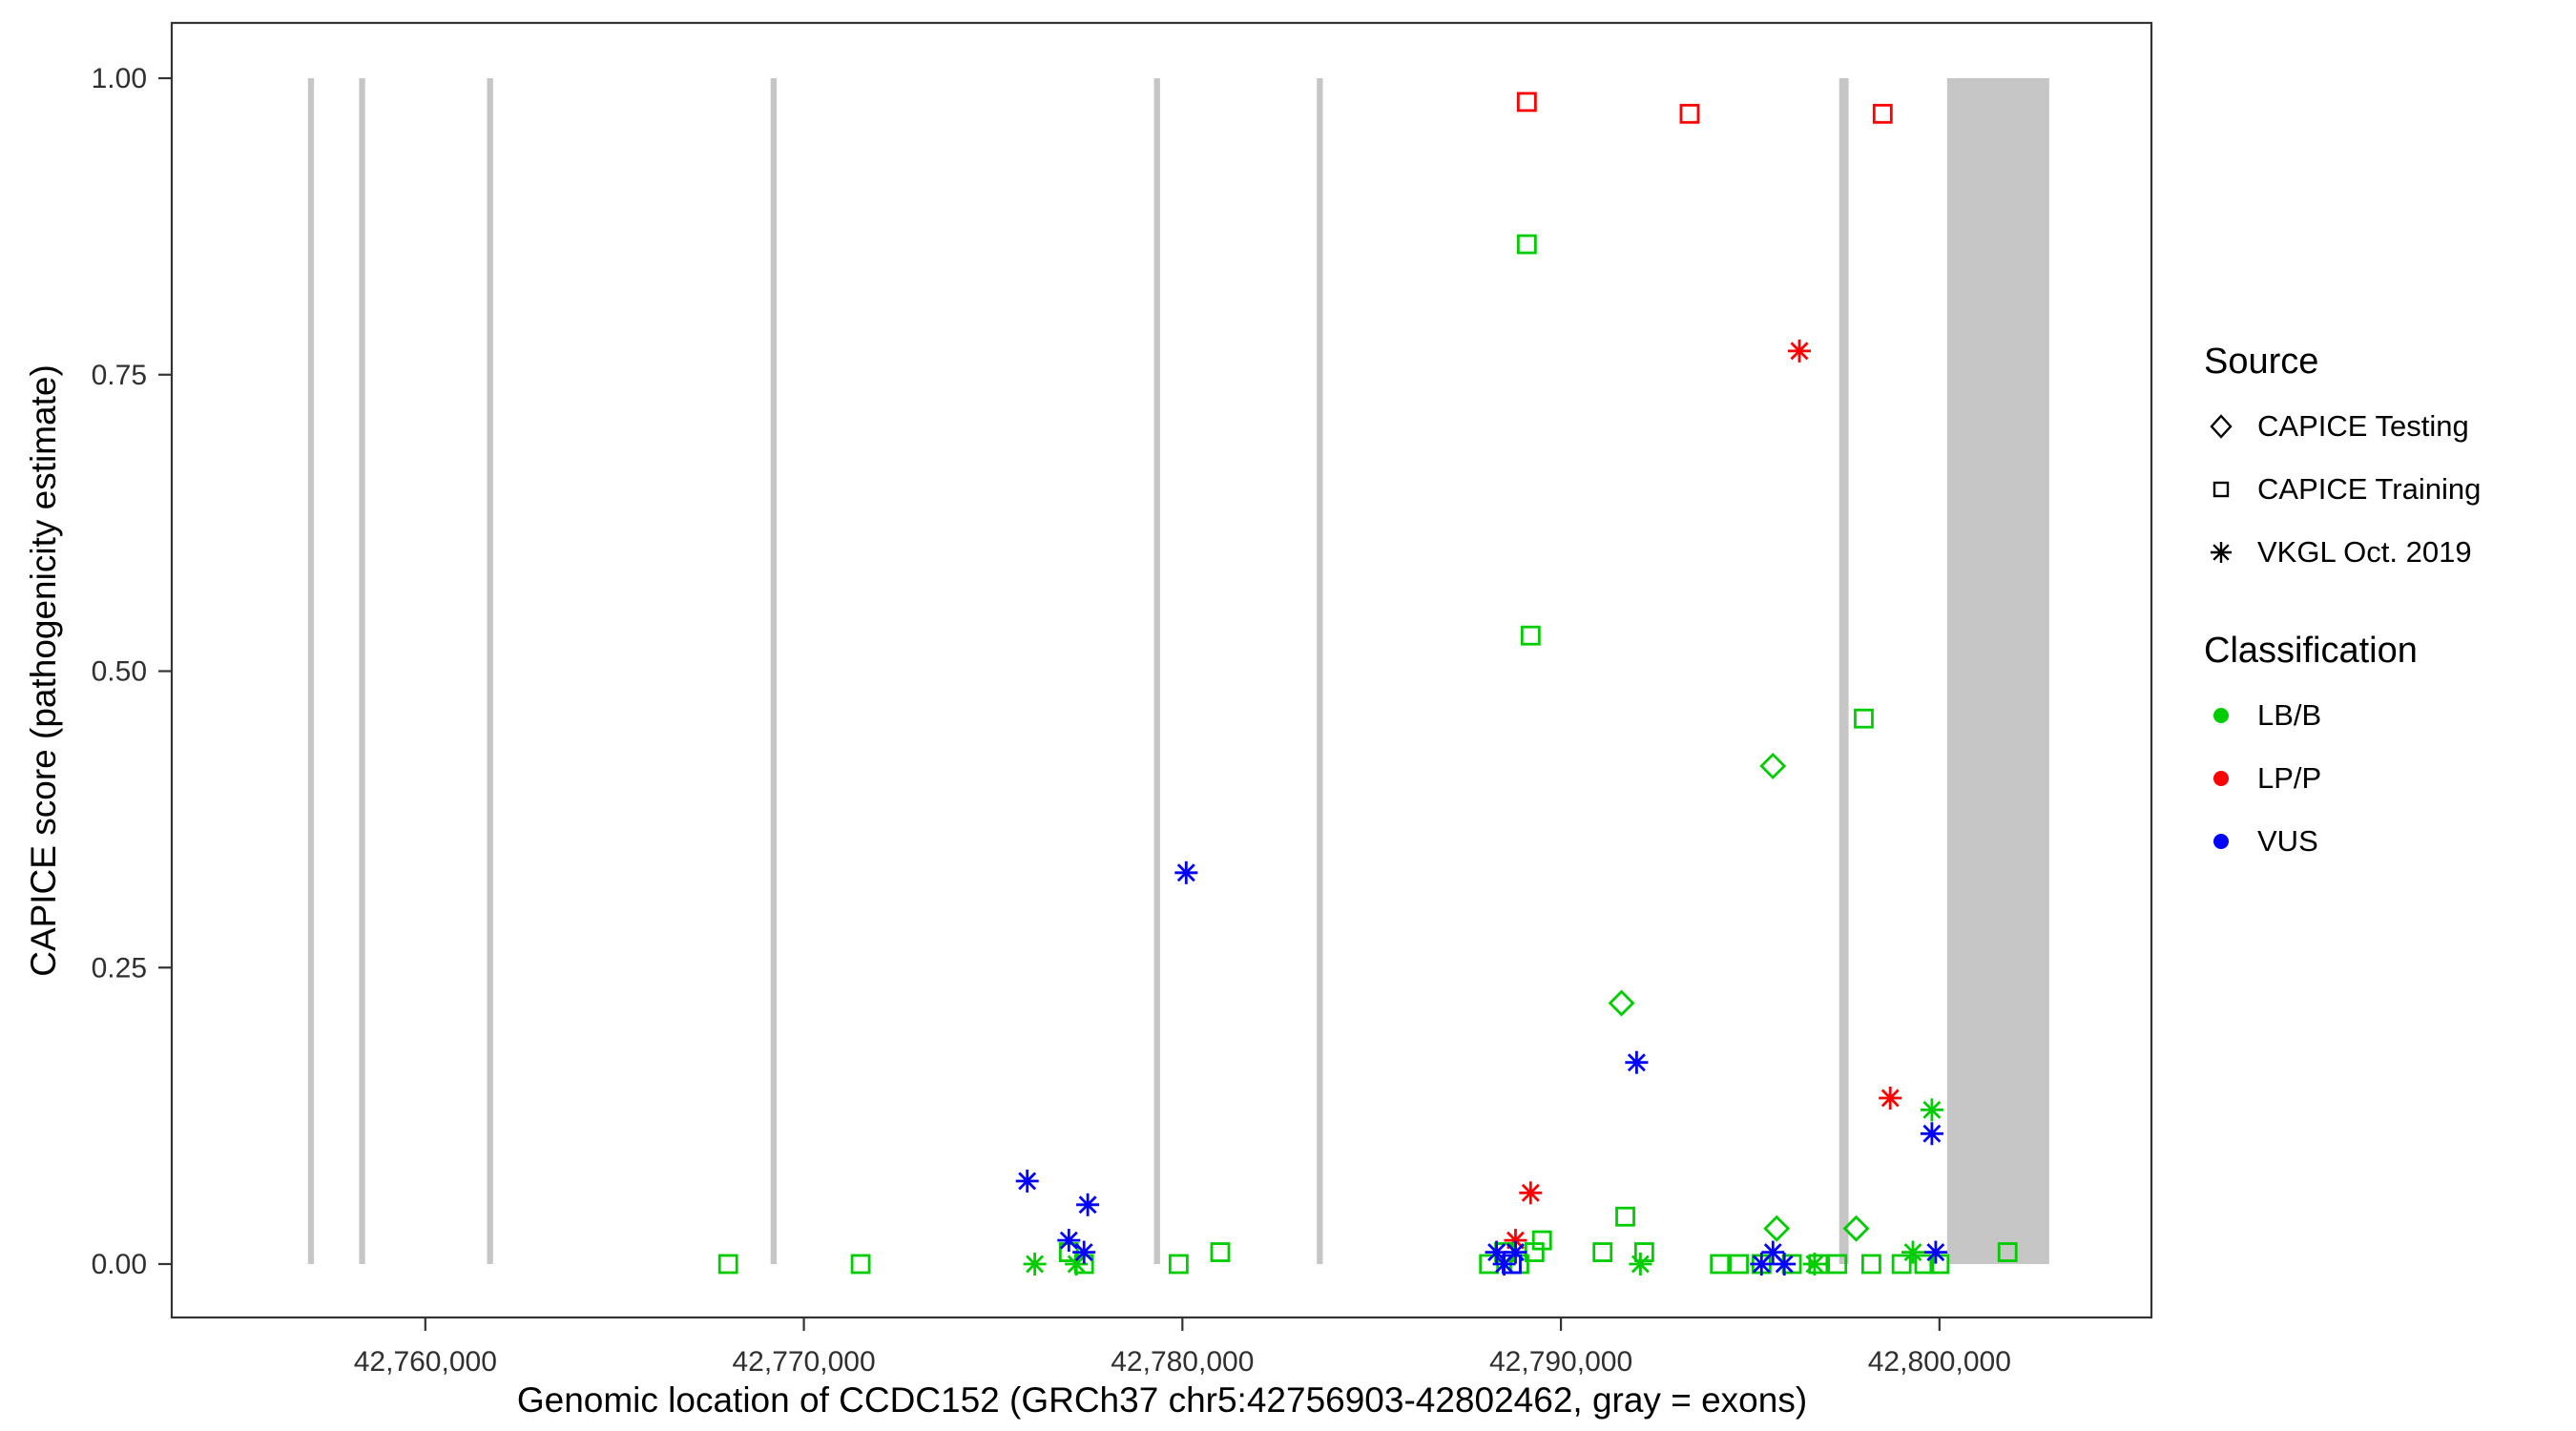 Image resolution: width=2576 pixels, height=1431 pixels. What do you see at coordinates (2221, 426) in the screenshot?
I see `diamond-icon` at bounding box center [2221, 426].